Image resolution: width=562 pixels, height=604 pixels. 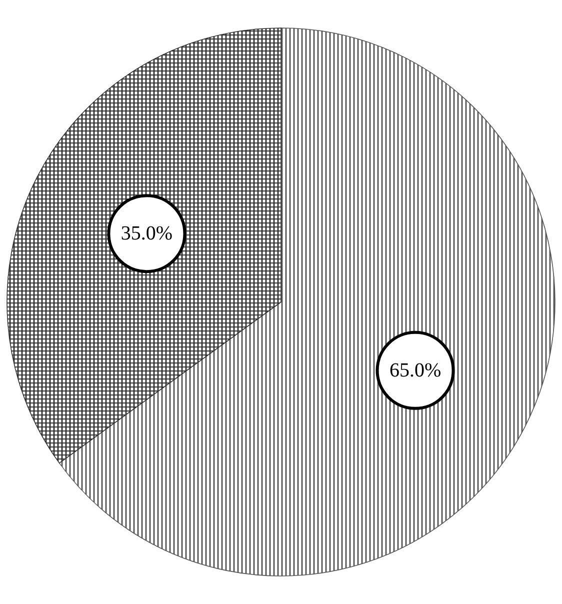 What do you see at coordinates (146, 233) in the screenshot?
I see `data-label: 35.0%` at bounding box center [146, 233].